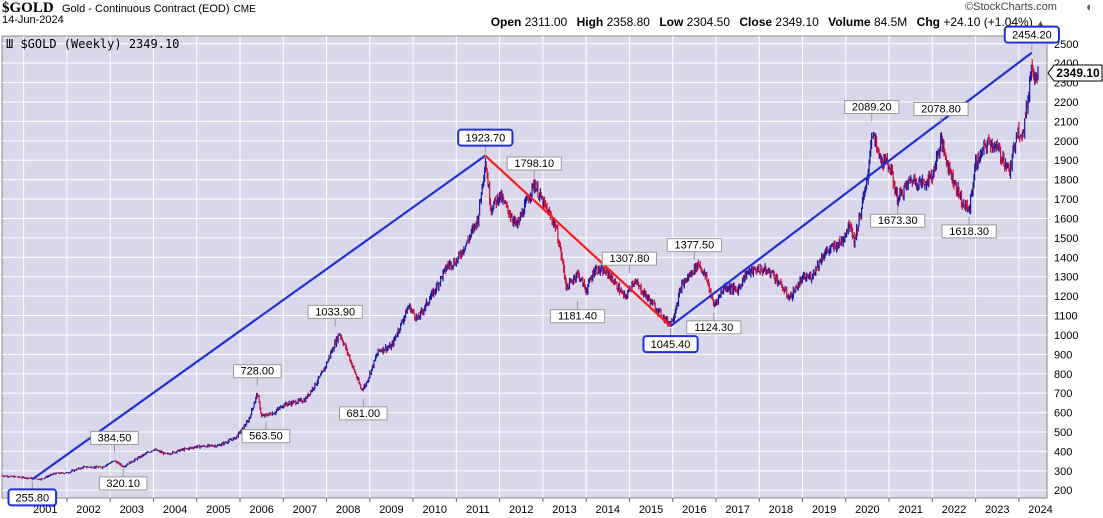 The height and width of the screenshot is (518, 1103). Describe the element at coordinates (1066, 258) in the screenshot. I see `y-tick-label: 1400` at that location.